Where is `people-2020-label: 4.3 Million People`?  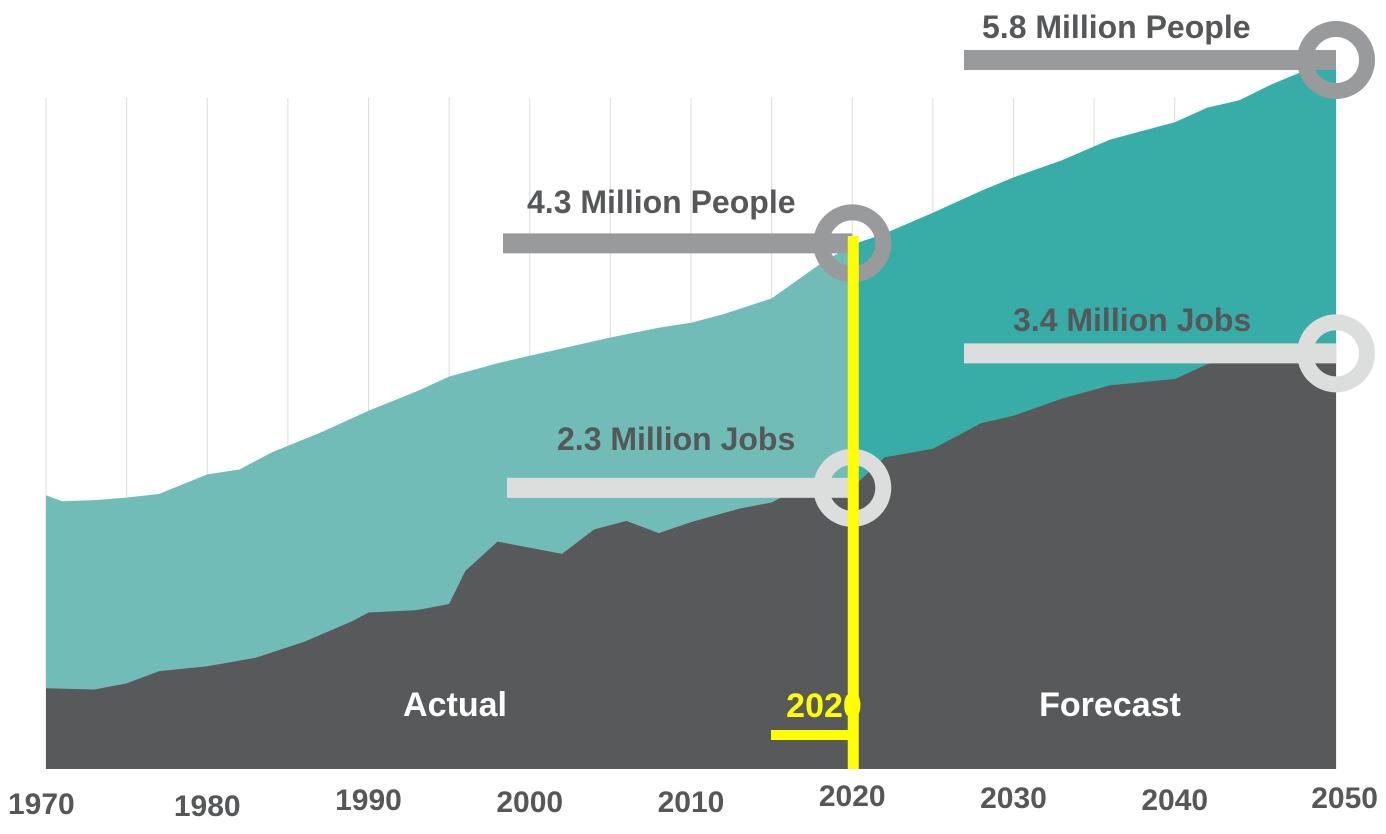 people-2020-label: 4.3 Million People is located at coordinates (661, 202).